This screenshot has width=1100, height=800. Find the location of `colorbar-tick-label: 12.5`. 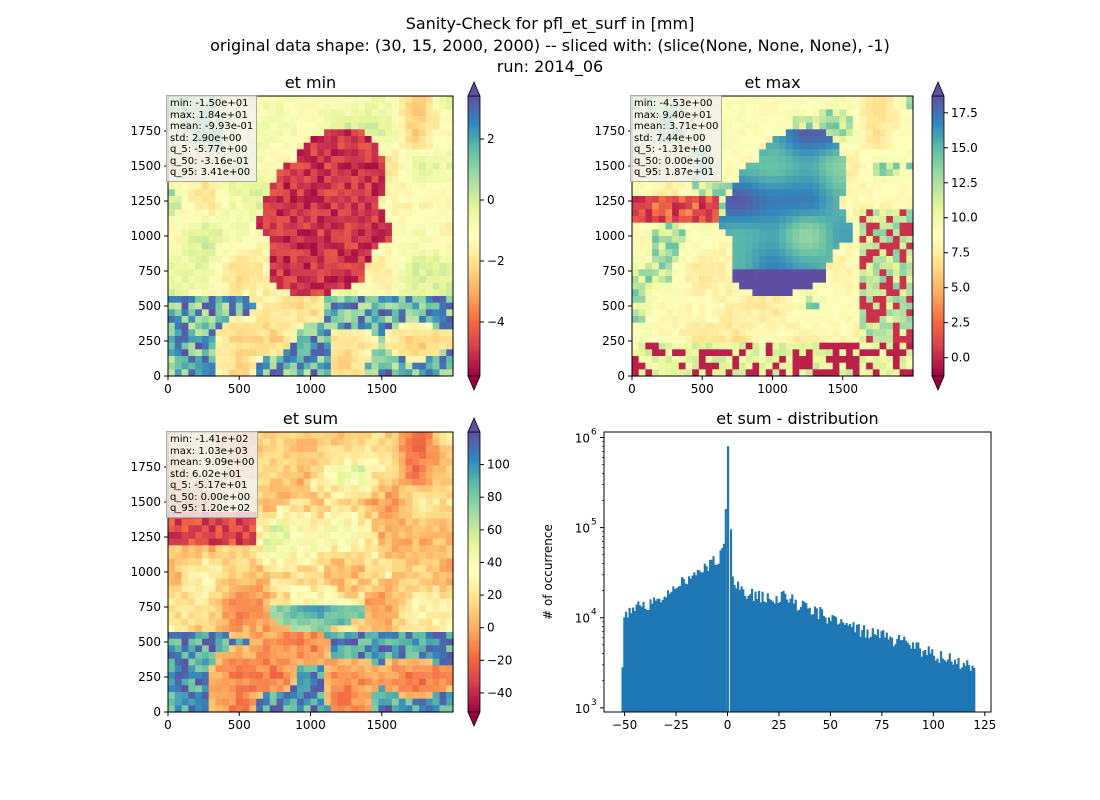

colorbar-tick-label: 12.5 is located at coordinates (964, 183).